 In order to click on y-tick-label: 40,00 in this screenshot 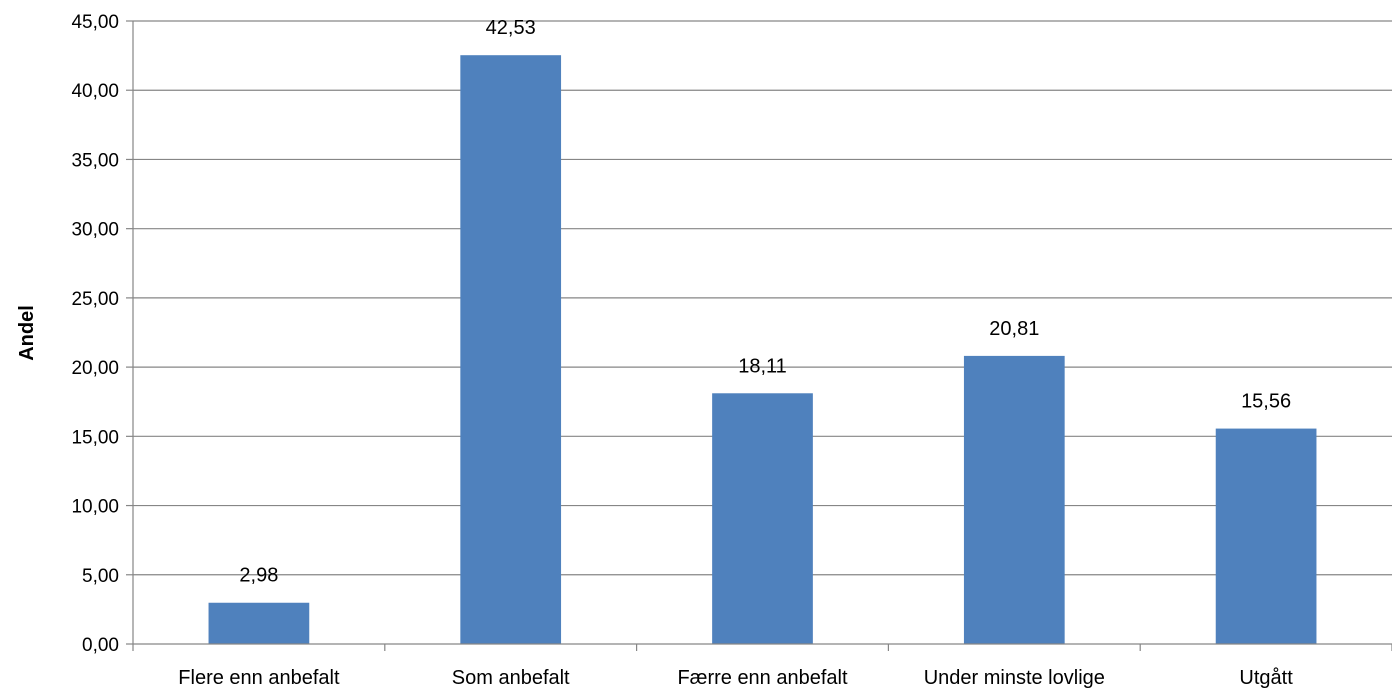, I will do `click(95, 91)`.